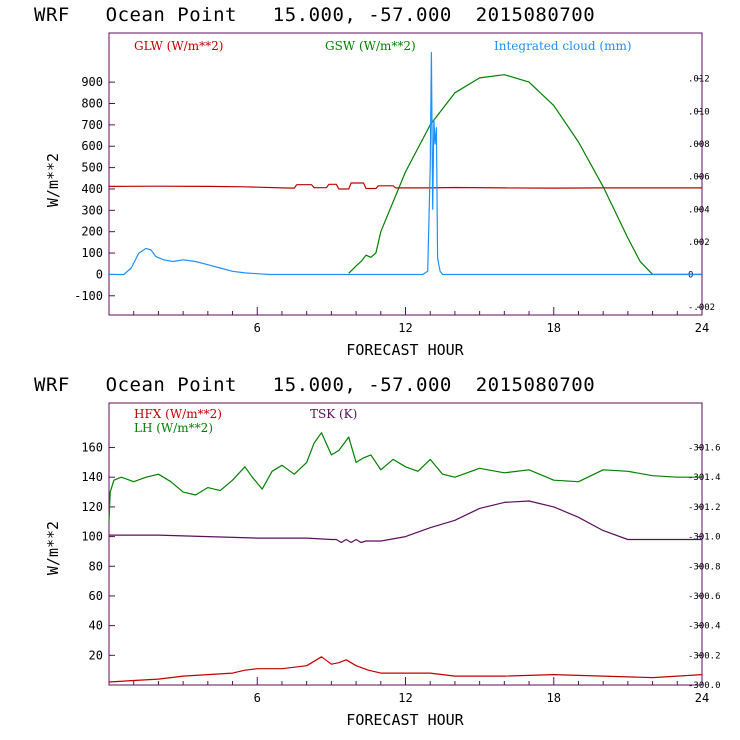 The width and height of the screenshot is (740, 740). I want to click on y-tick-label: 500, so click(92, 168).